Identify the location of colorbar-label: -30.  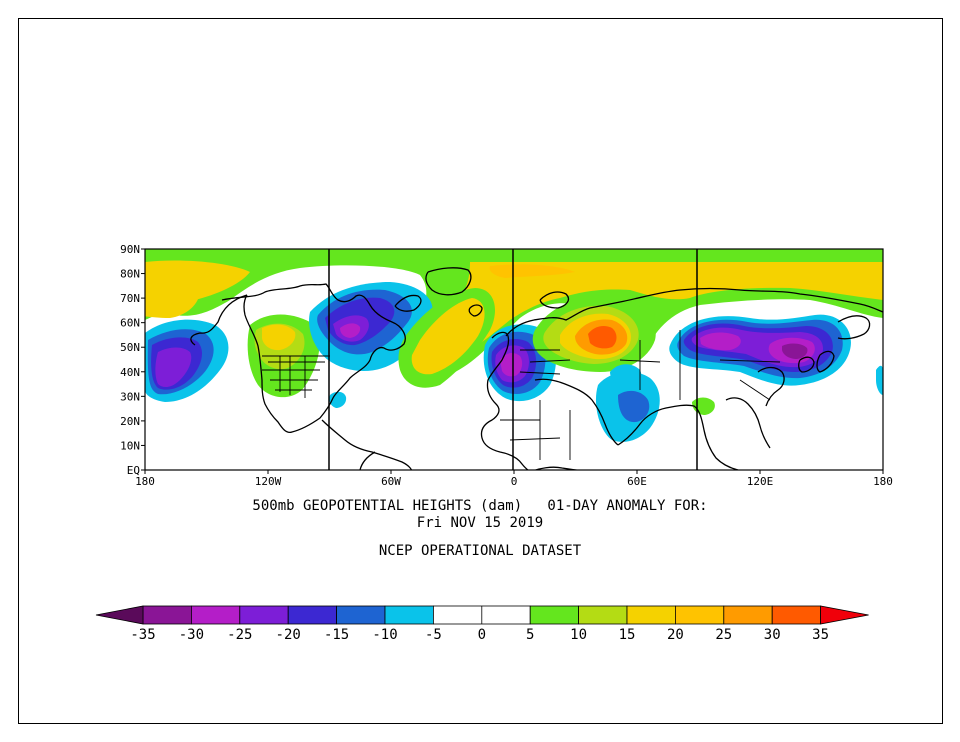
(191, 635).